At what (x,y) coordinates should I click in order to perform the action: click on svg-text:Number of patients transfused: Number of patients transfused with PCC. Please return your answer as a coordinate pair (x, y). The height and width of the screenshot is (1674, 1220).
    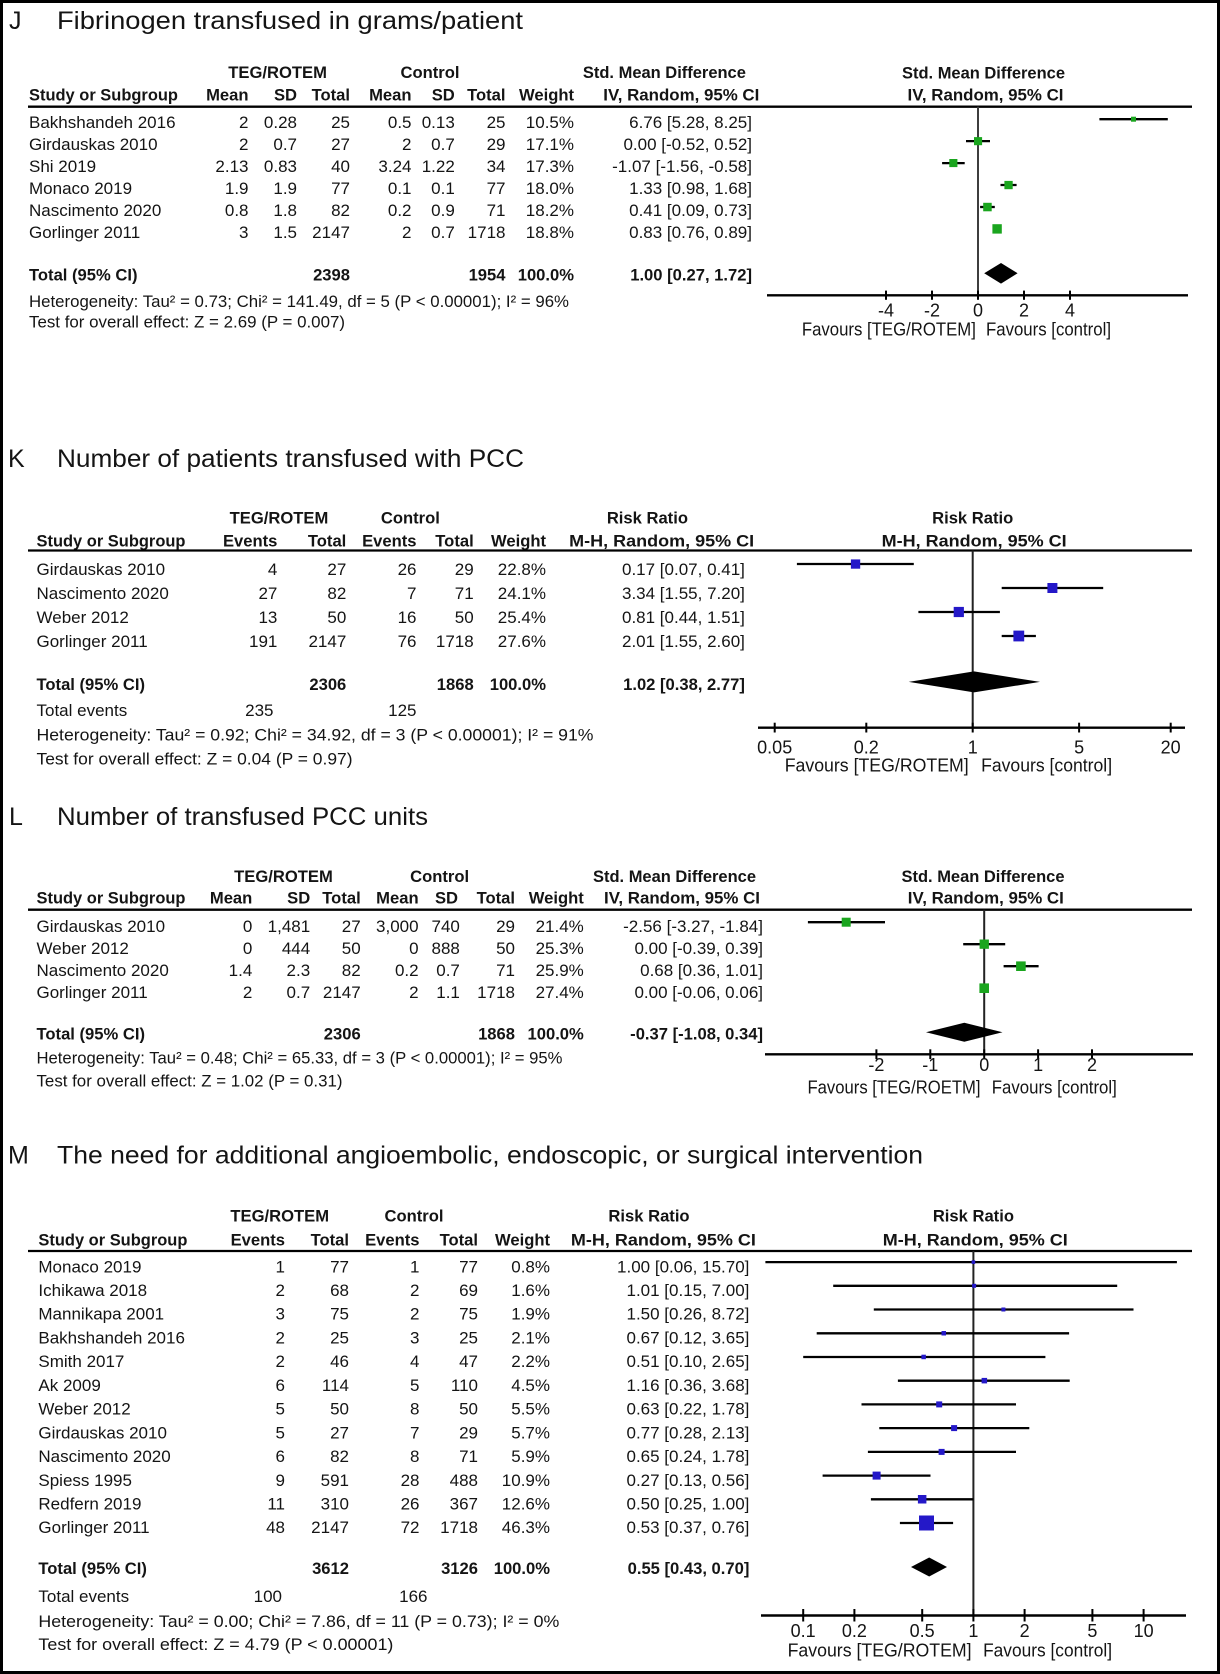
    Looking at the image, I should click on (290, 459).